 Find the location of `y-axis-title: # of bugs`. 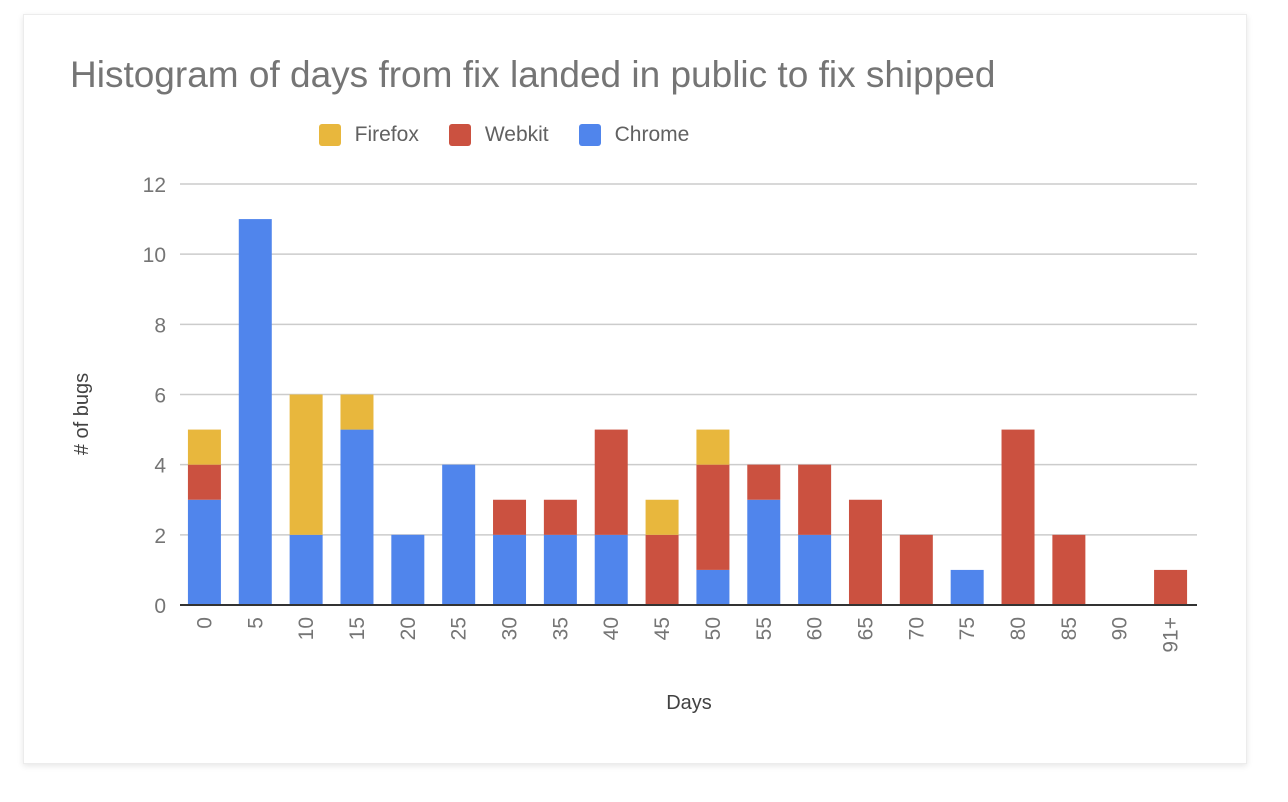

y-axis-title: # of bugs is located at coordinates (82, 414).